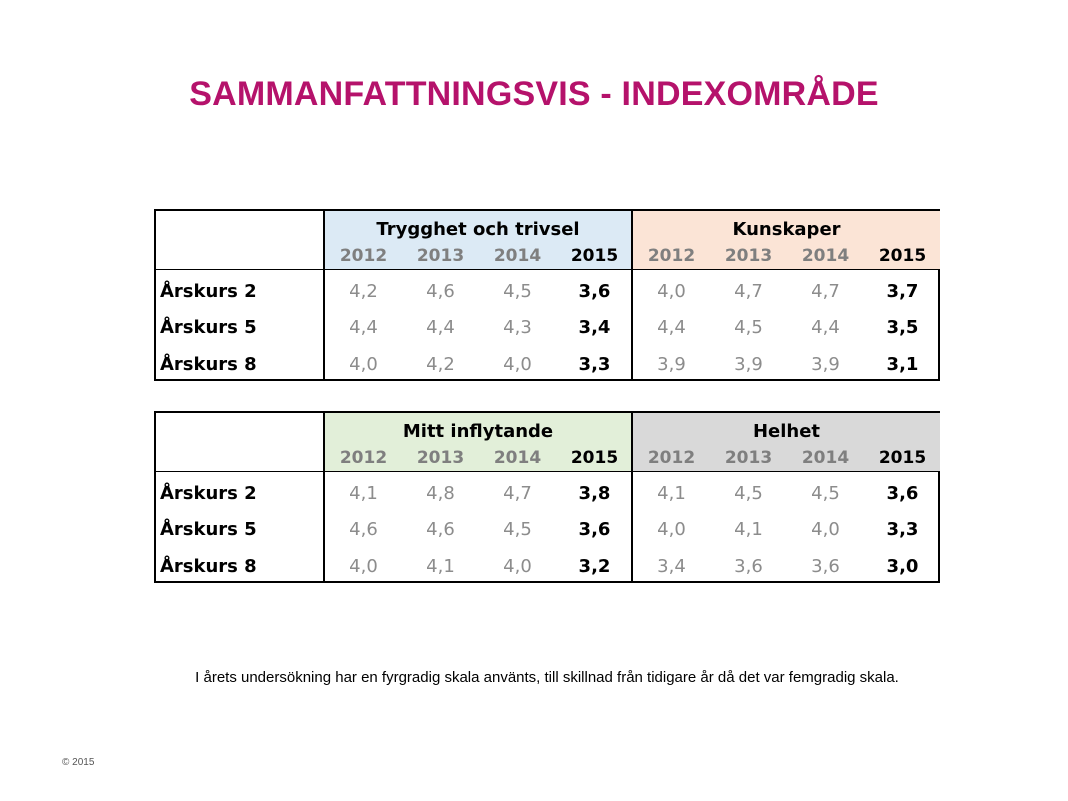  I want to click on group-title: Mitt inflytande, so click(478, 431).